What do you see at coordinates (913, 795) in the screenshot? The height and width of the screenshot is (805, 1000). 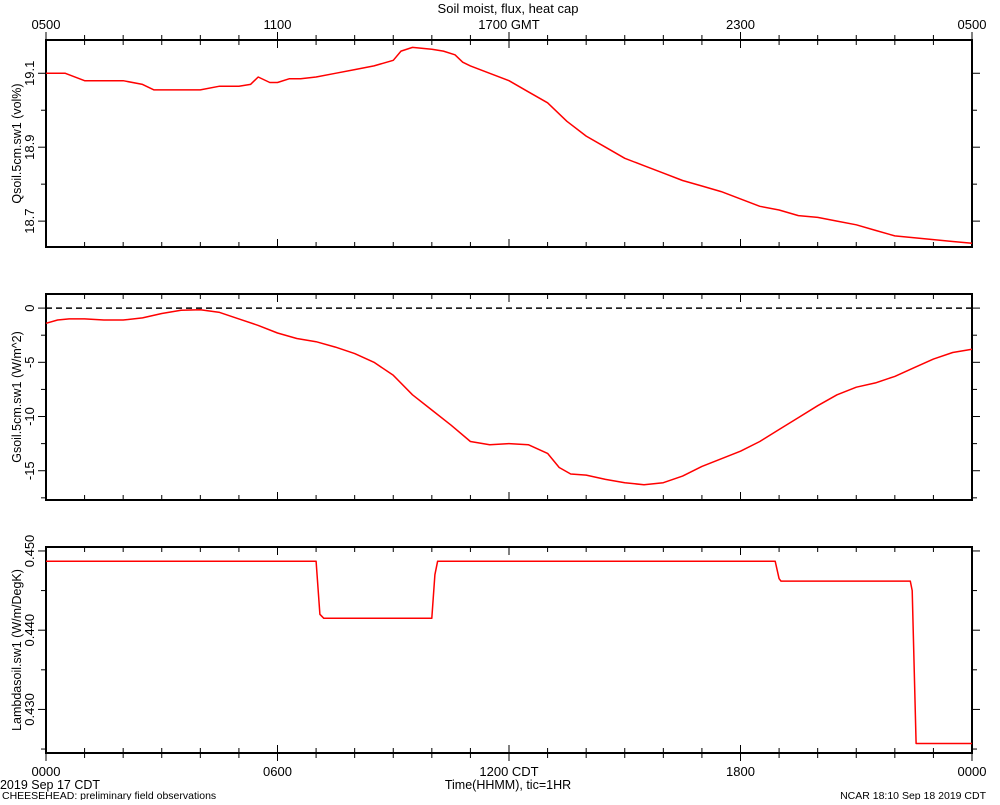 I see `footer-right: NCAR 18:10 Sep 18 2019 CDT` at bounding box center [913, 795].